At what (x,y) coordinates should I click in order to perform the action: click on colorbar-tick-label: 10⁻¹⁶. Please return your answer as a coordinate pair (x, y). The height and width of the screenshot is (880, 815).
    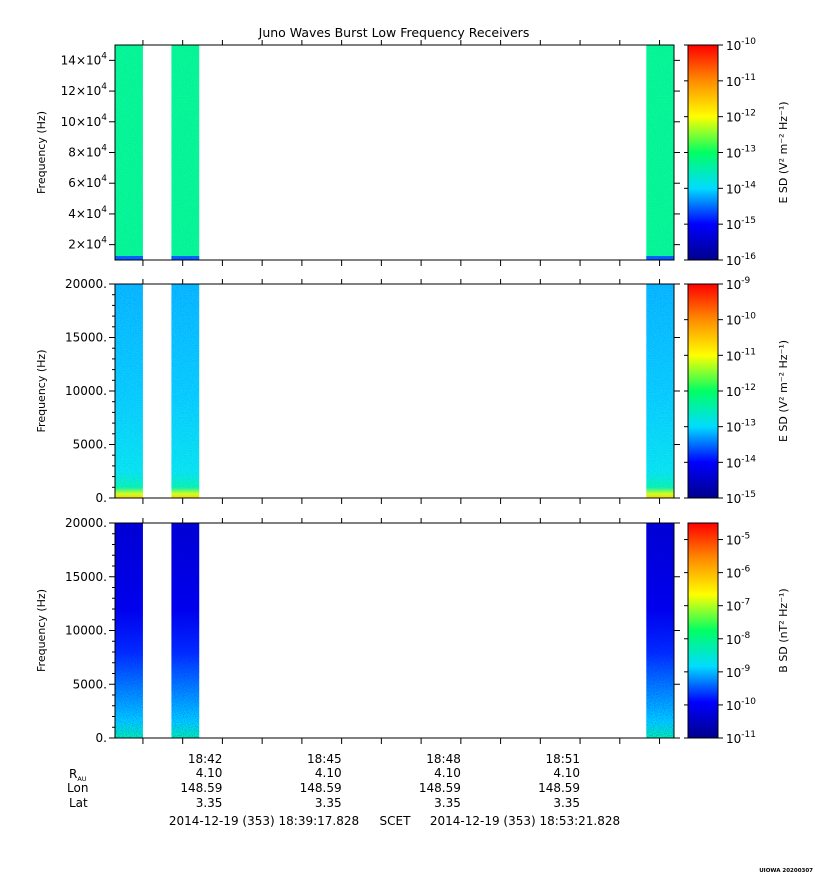
    Looking at the image, I should click on (741, 260).